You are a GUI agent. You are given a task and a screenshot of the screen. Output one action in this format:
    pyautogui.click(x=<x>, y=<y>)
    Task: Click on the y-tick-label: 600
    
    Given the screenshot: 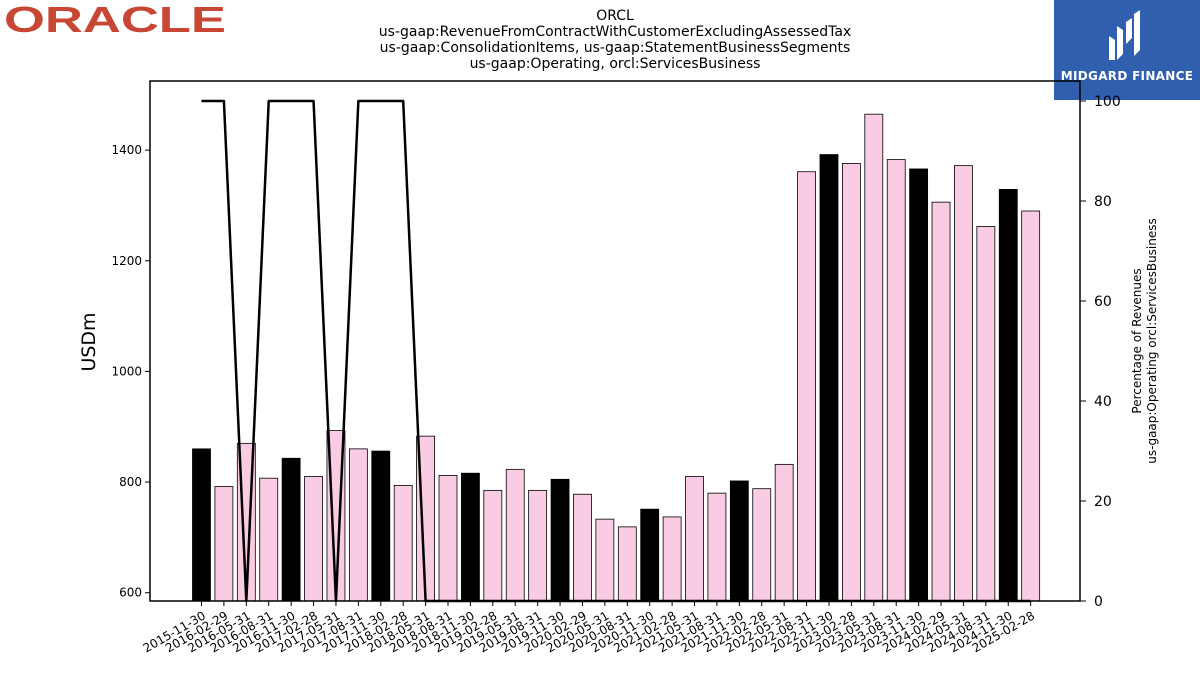 What is the action you would take?
    pyautogui.click(x=130, y=593)
    